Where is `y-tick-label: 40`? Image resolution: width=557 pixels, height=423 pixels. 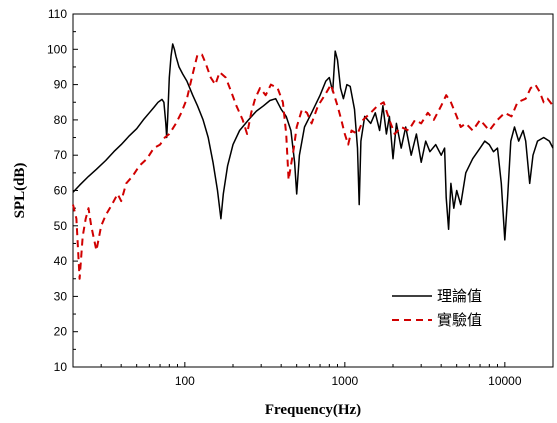 y-tick-label: 40 is located at coordinates (61, 261).